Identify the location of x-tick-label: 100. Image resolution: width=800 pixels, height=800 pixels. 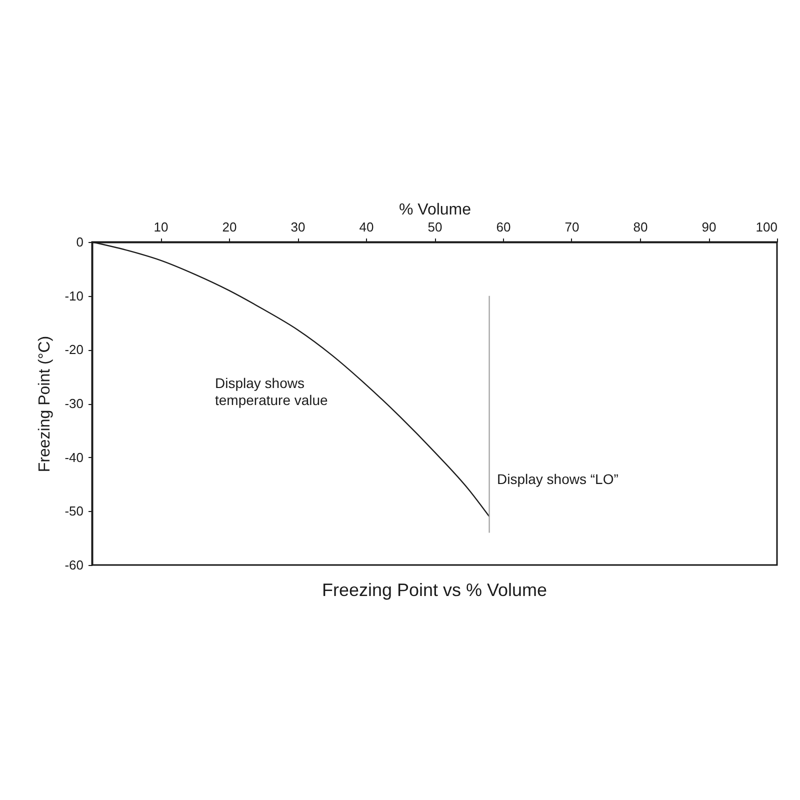
(767, 227).